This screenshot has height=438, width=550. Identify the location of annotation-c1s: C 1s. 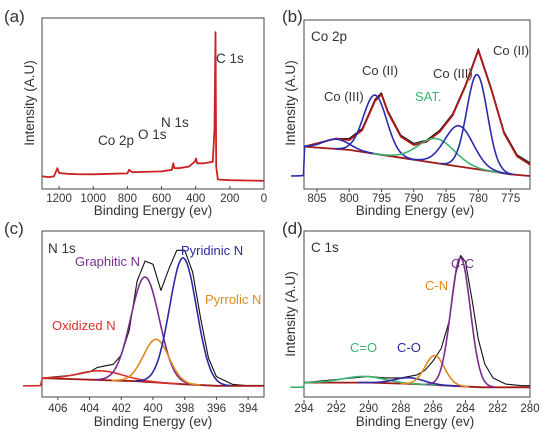
(230, 58).